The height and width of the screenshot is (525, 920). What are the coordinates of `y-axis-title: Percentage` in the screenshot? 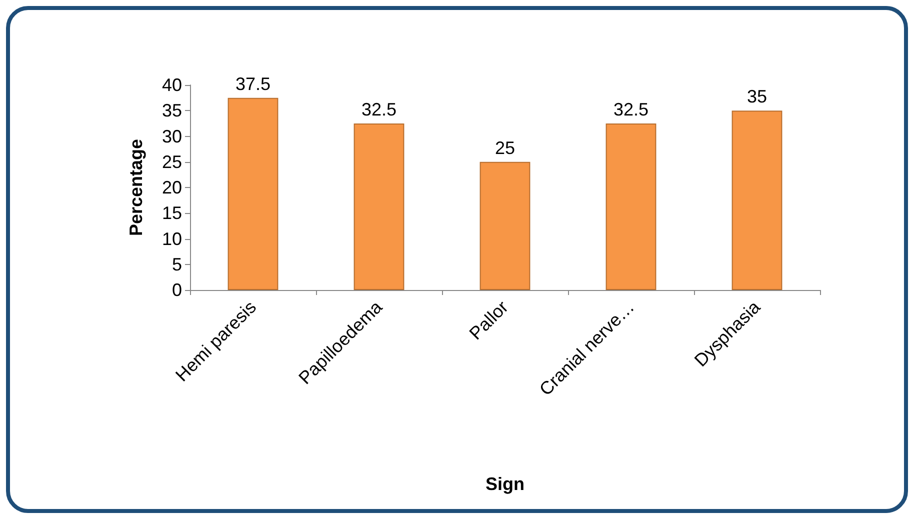 It's located at (136, 187).